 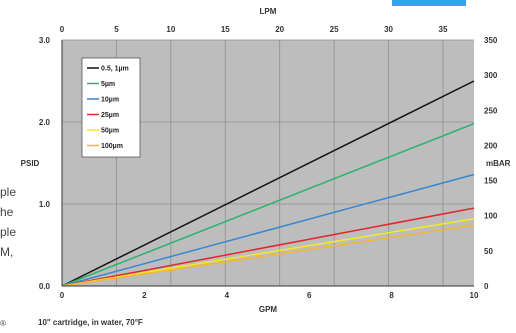 What do you see at coordinates (227, 295) in the screenshot?
I see `x-tick-label: 4` at bounding box center [227, 295].